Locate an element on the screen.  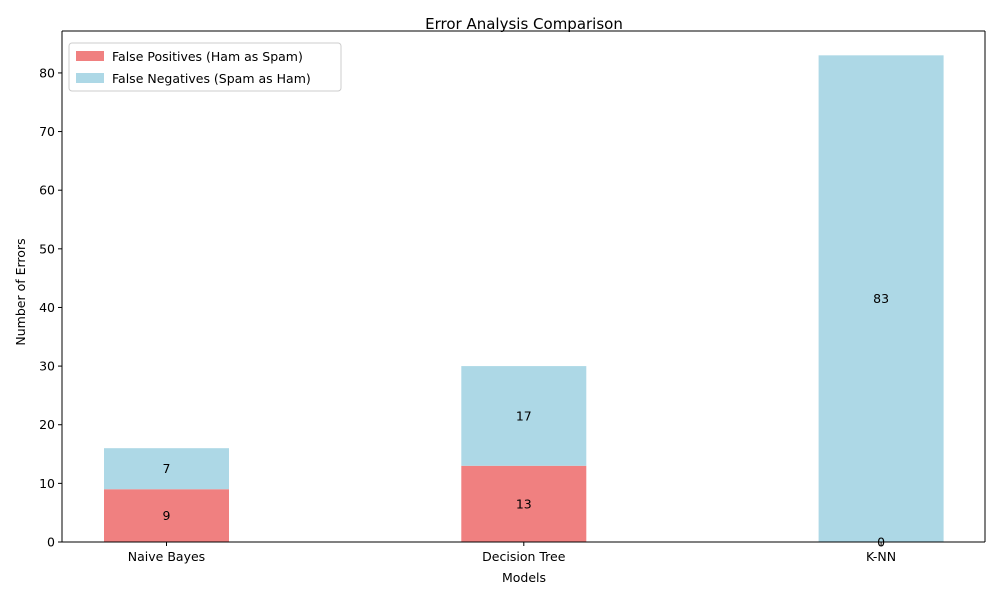
data-label: 9 is located at coordinates (167, 515).